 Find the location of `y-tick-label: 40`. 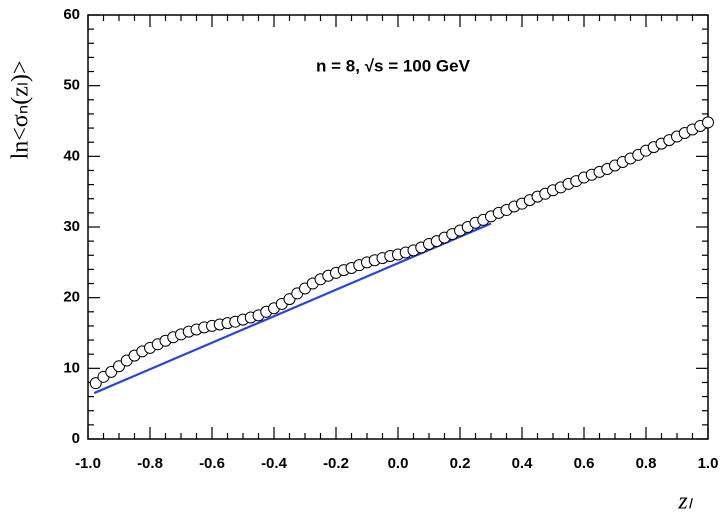

y-tick-label: 40 is located at coordinates (71, 155).